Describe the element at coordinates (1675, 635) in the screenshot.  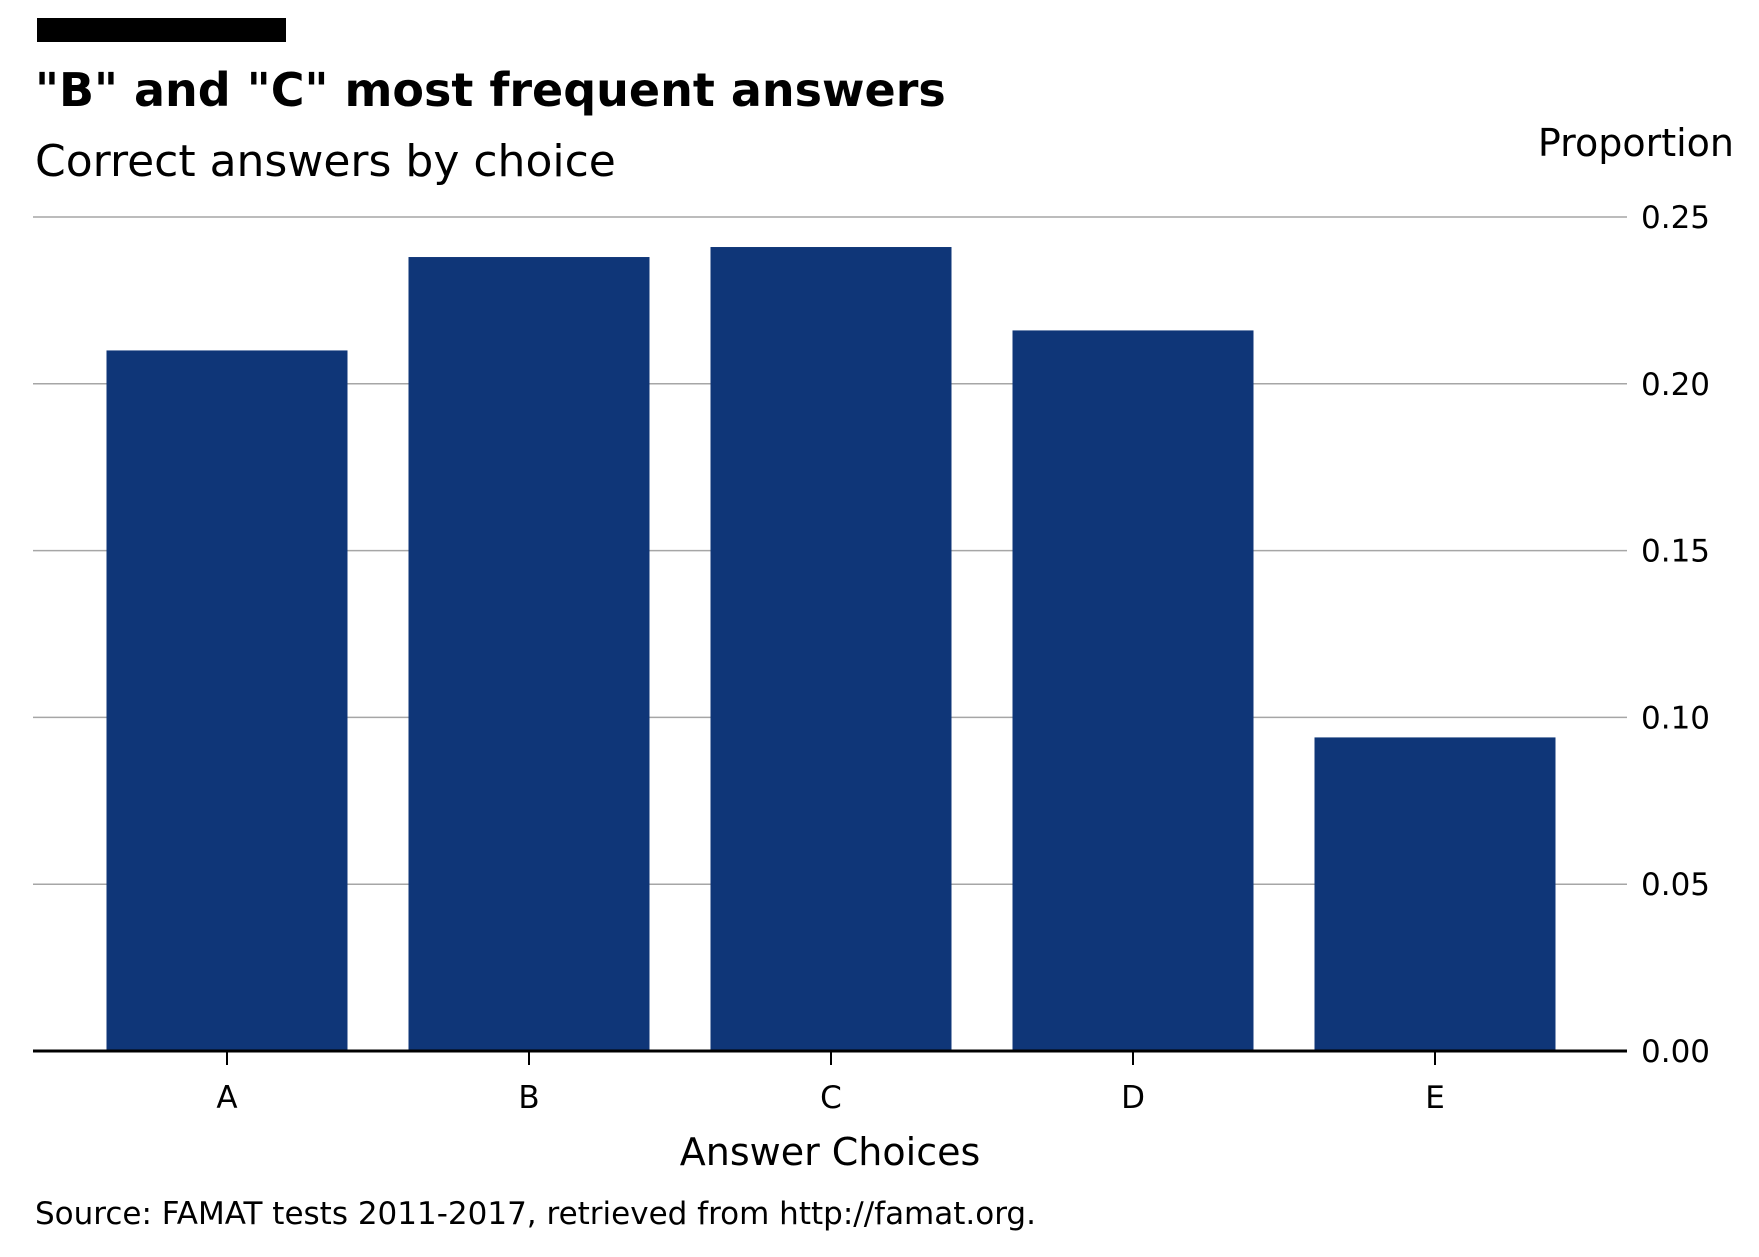
I see `y-tick-labels: 0.00 0.05 0.10 0.15 0.20 0.25` at that location.